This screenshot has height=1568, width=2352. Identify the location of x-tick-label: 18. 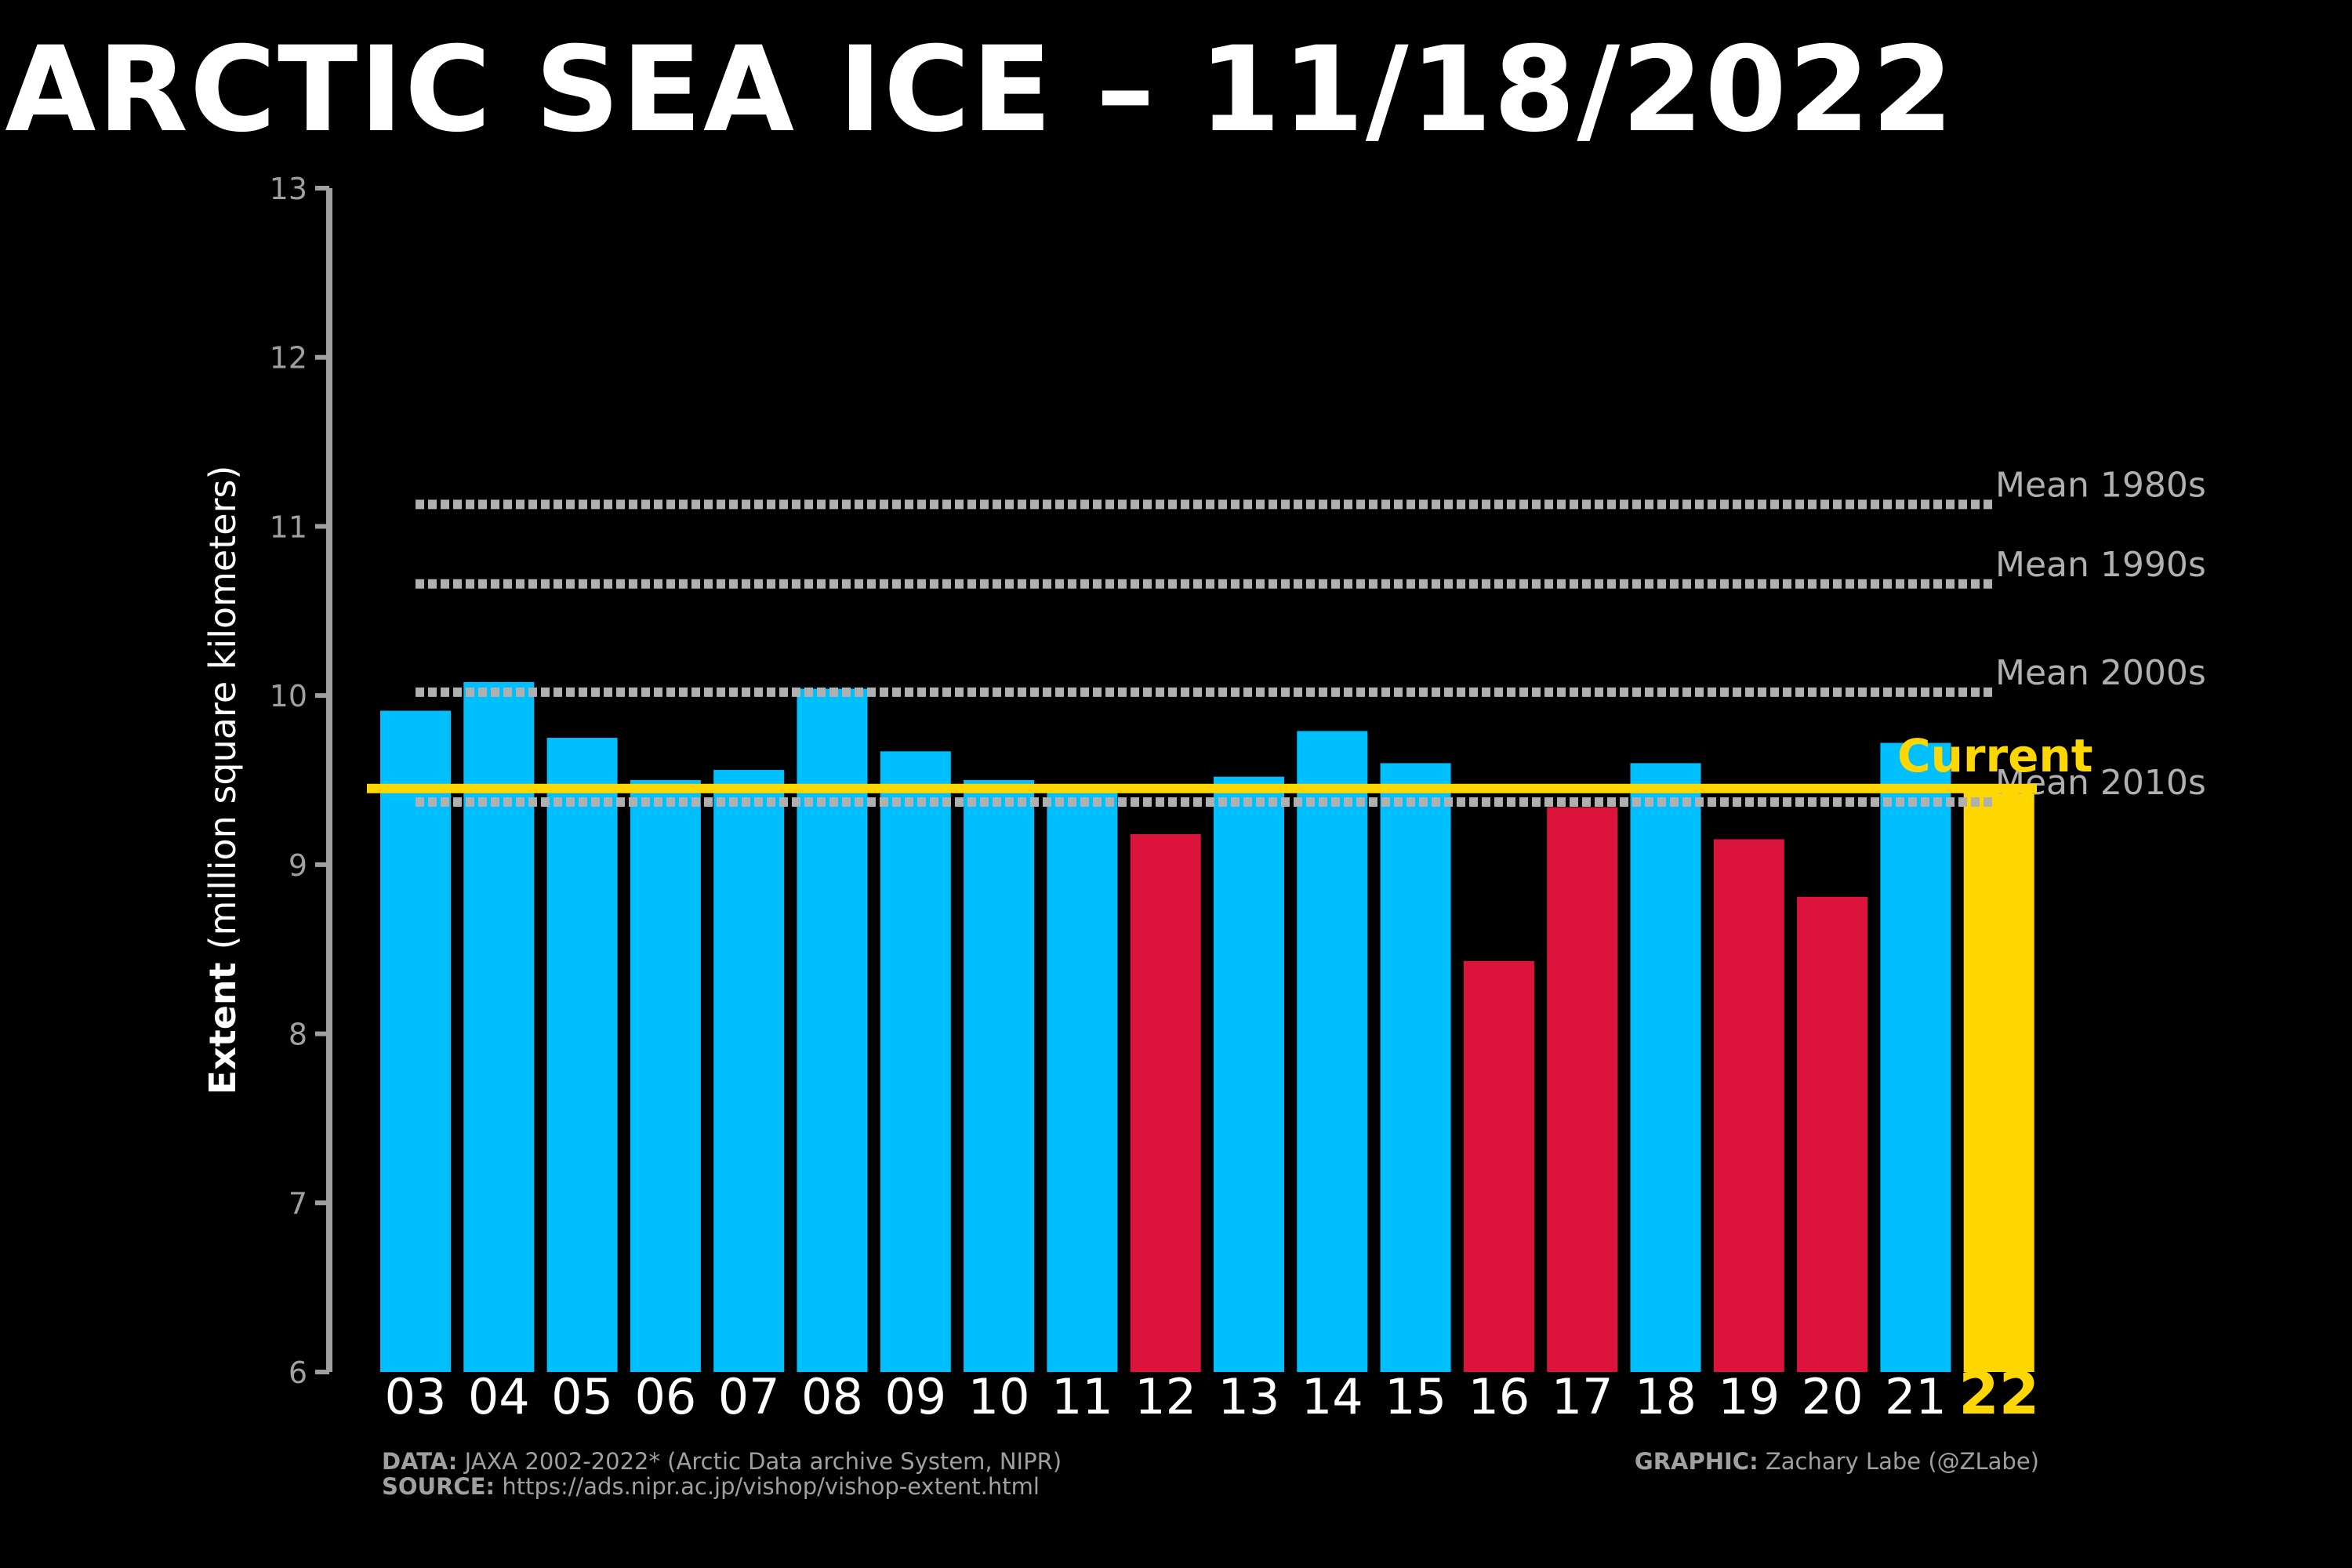
(1666, 1396).